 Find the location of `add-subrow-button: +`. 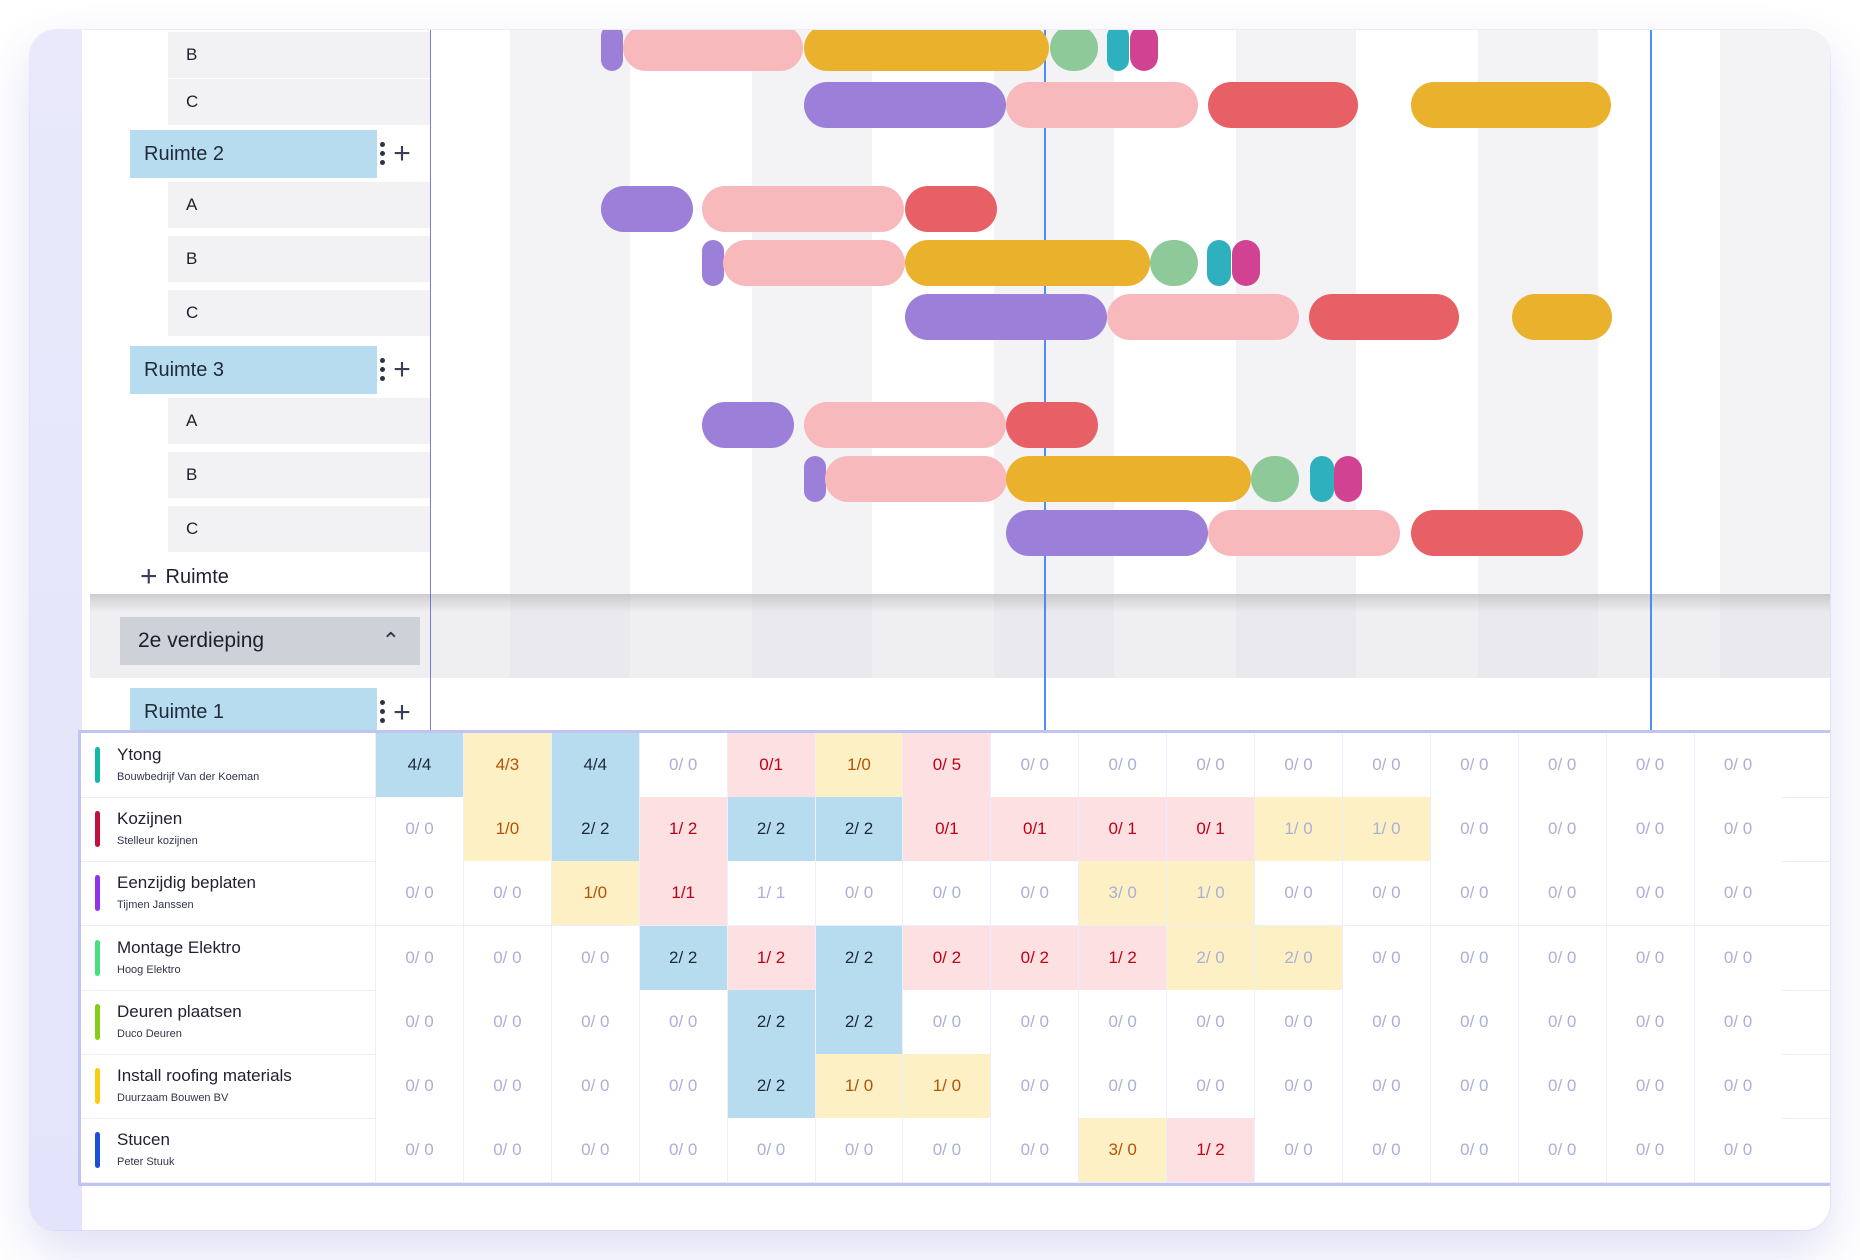

add-subrow-button: + is located at coordinates (402, 153).